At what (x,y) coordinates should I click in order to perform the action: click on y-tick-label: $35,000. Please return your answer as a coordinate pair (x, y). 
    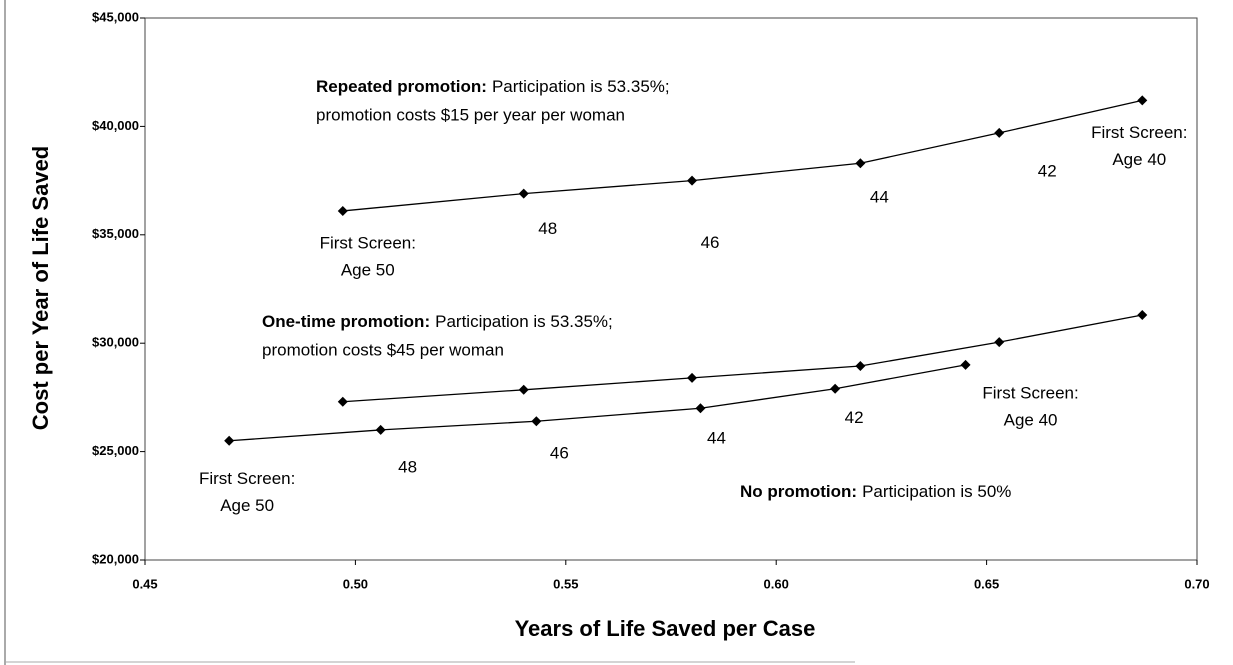
    Looking at the image, I should click on (115, 233).